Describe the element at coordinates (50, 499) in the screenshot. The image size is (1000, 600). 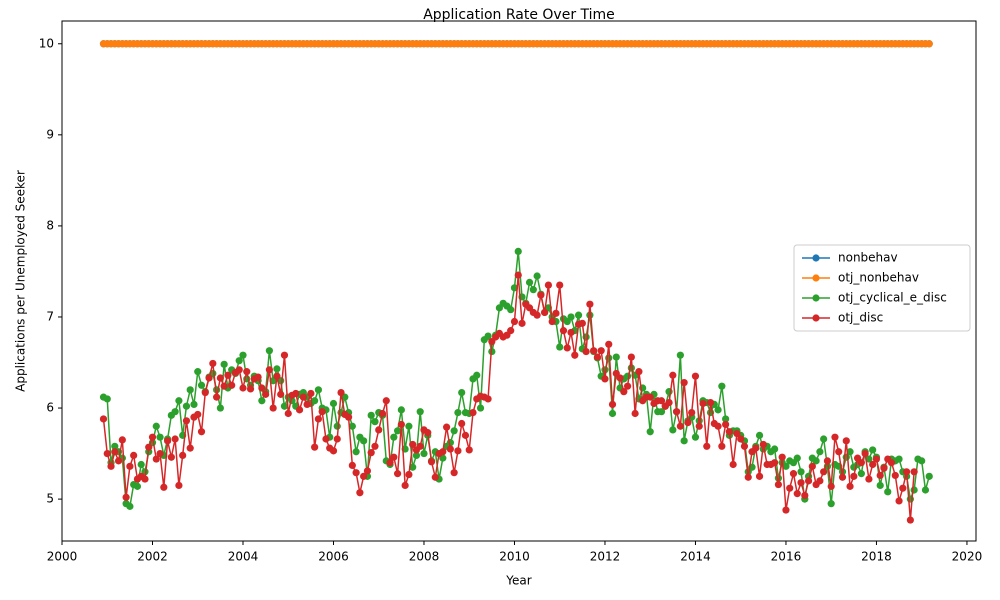
I see `y-tick-label: 5` at that location.